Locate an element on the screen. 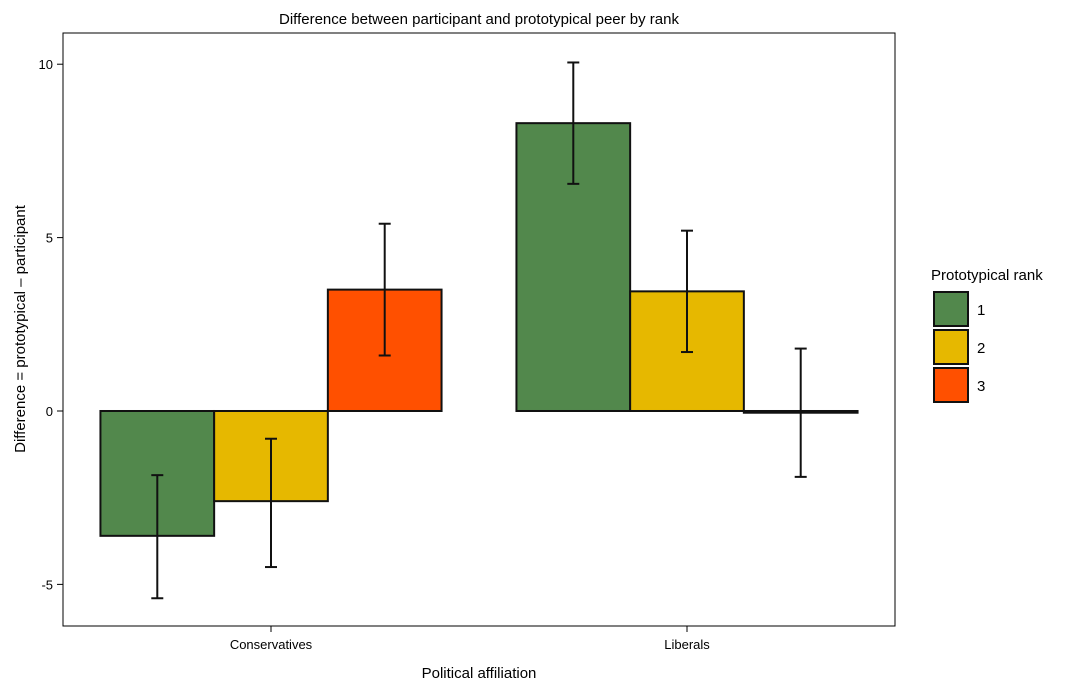 The image size is (1073, 682). x-tick-label: Liberals is located at coordinates (687, 644).